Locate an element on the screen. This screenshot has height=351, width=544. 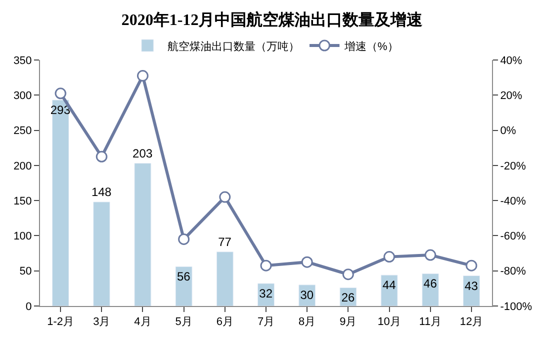
x-tick-label: 11月 is located at coordinates (430, 322).